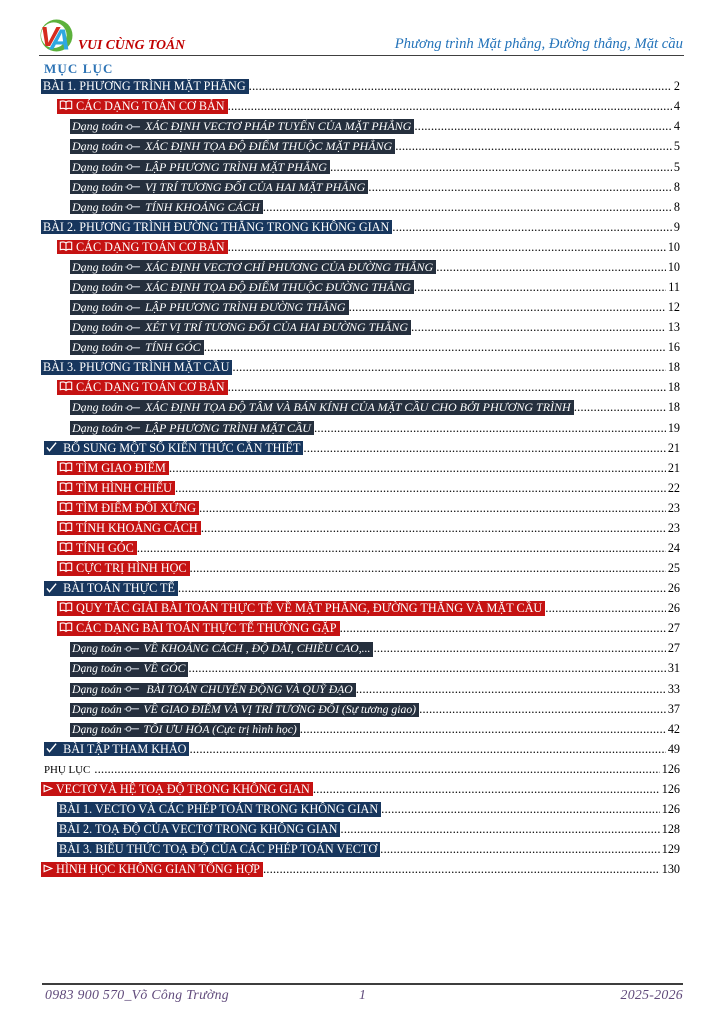 This screenshot has height=1024, width=725. I want to click on svg-text: V, so click(50, 36).